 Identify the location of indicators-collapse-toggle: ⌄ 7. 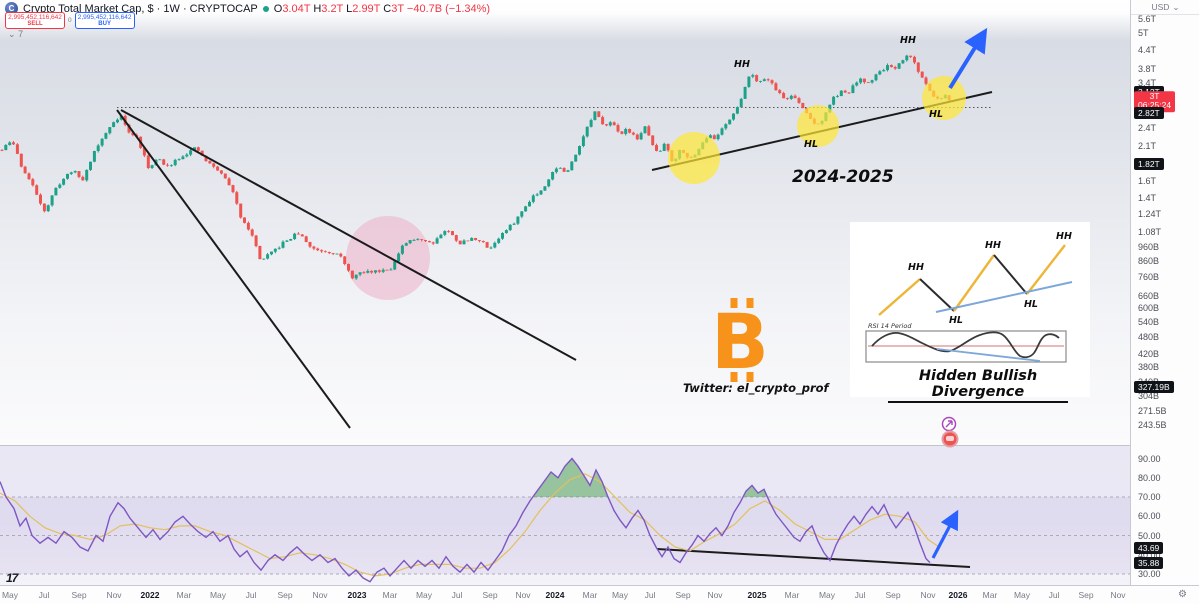
(16, 34).